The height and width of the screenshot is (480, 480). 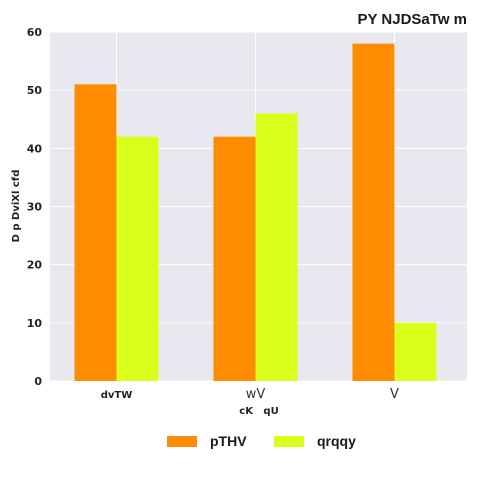 I want to click on y-tick-label: 30, so click(x=35, y=207).